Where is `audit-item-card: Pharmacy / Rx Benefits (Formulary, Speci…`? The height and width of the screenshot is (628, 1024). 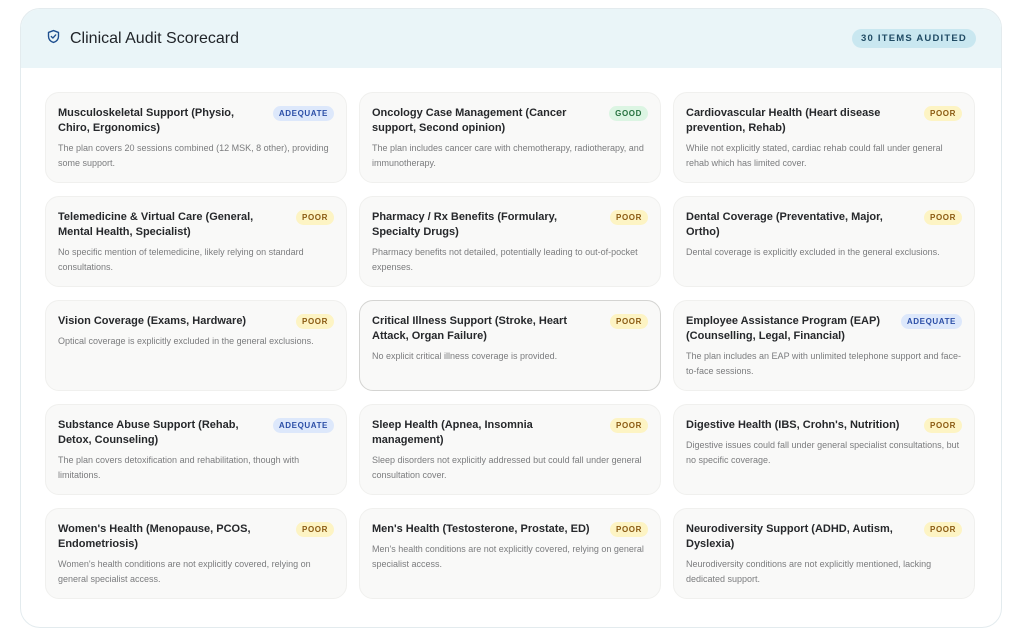
audit-item-card: Pharmacy / Rx Benefits (Formulary, Speci… is located at coordinates (510, 241).